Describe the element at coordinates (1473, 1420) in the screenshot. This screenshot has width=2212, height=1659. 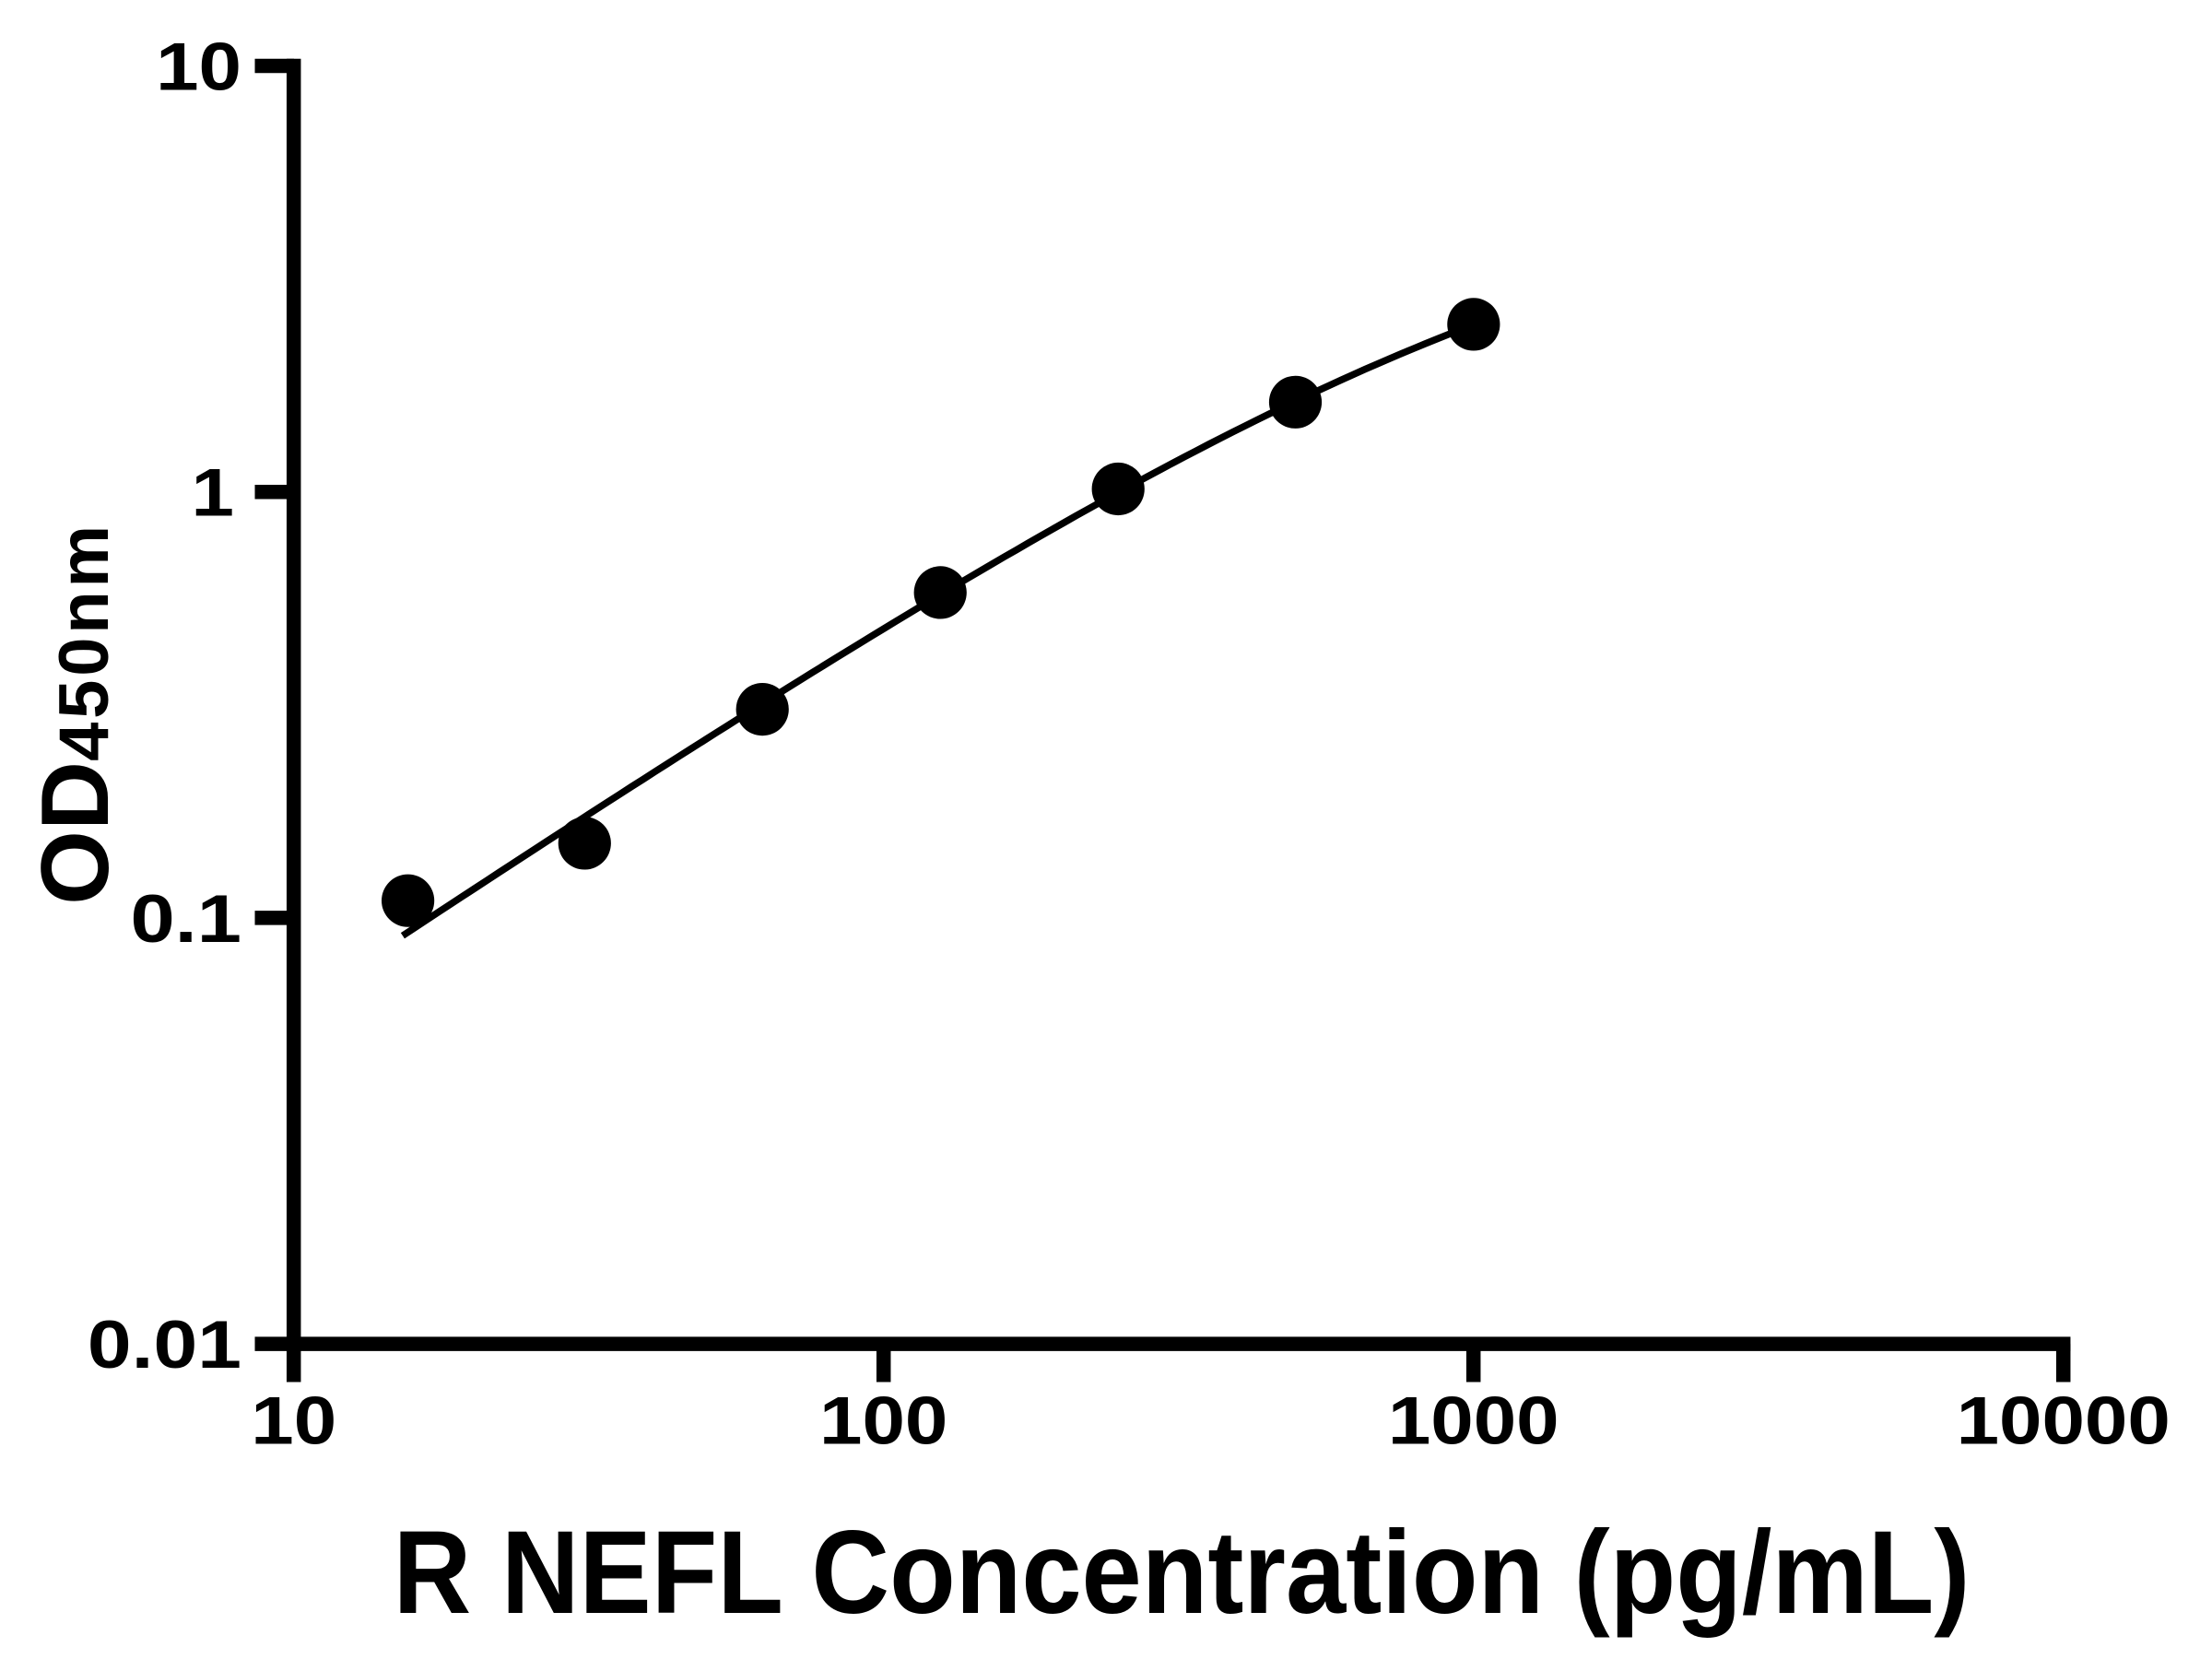
I see `svg-text: 1000` at that location.